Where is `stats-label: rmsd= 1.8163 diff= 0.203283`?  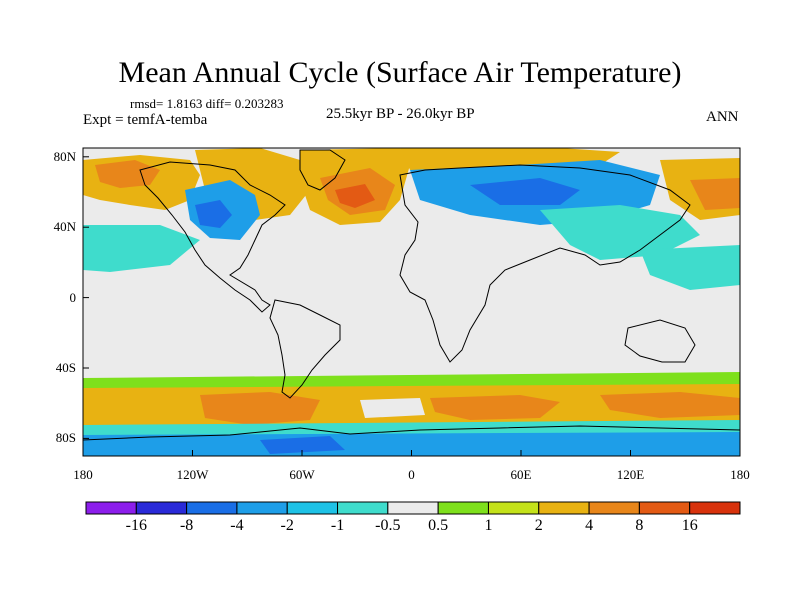
stats-label: rmsd= 1.8163 diff= 0.203283 is located at coordinates (207, 103).